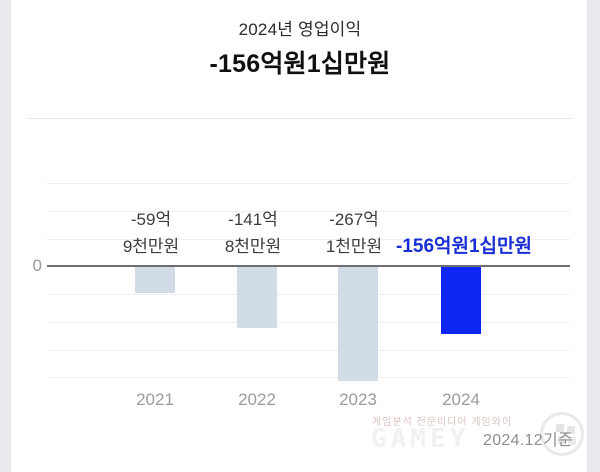  Describe the element at coordinates (253, 219) in the screenshot. I see `value-label-line: -141억` at that location.